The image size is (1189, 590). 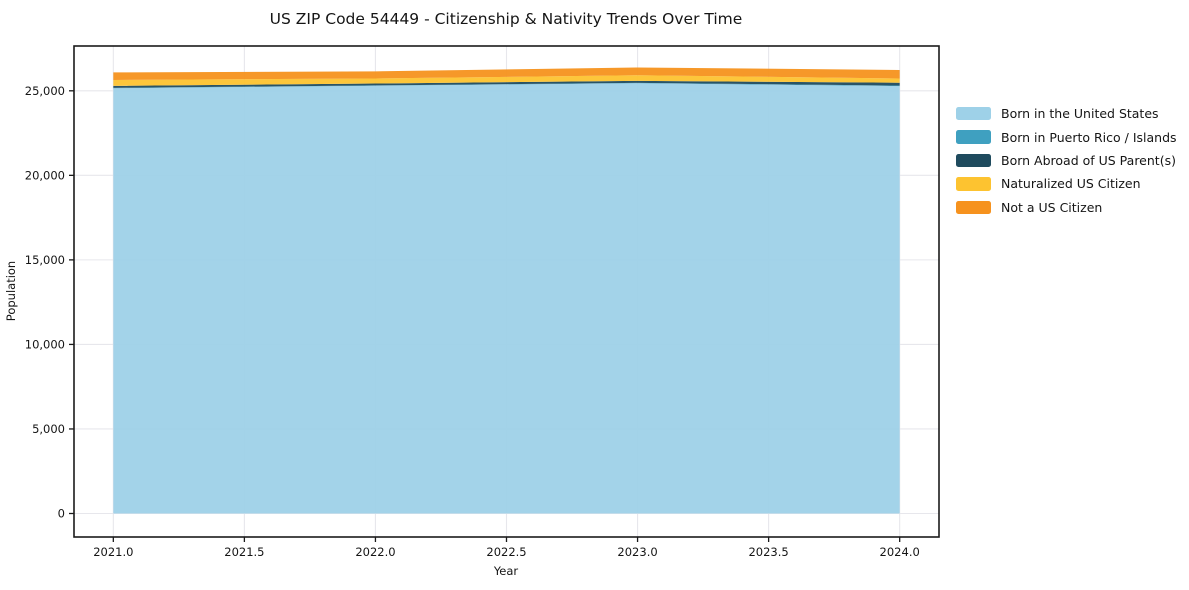 What do you see at coordinates (506, 571) in the screenshot?
I see `x-axis-label: Year` at bounding box center [506, 571].